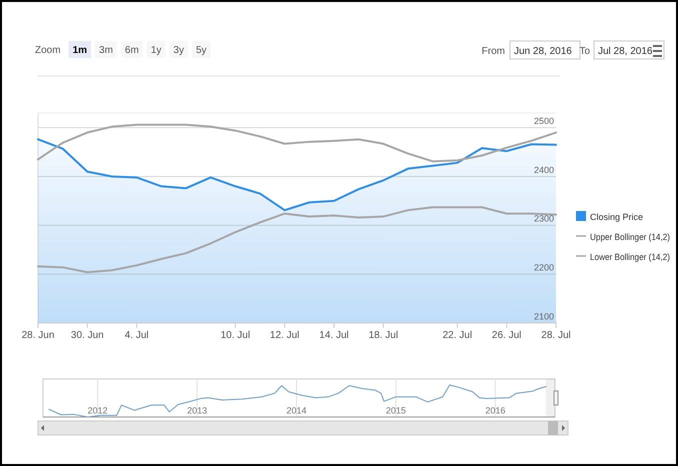 Image resolution: width=678 pixels, height=466 pixels. What do you see at coordinates (334, 336) in the screenshot?
I see `x-tick-label: 14. Jul` at bounding box center [334, 336].